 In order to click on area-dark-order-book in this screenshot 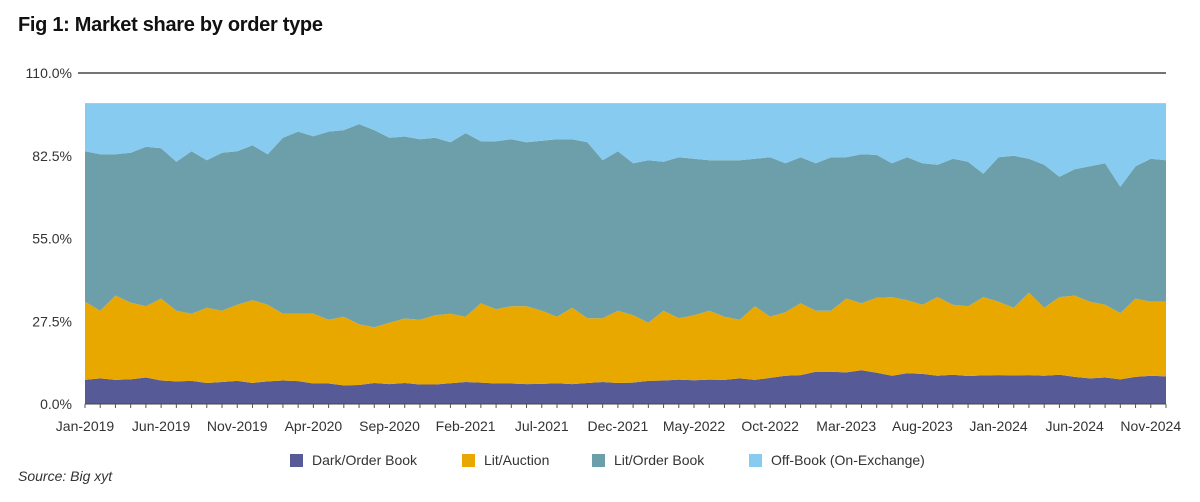, I will do `click(625, 387)`.